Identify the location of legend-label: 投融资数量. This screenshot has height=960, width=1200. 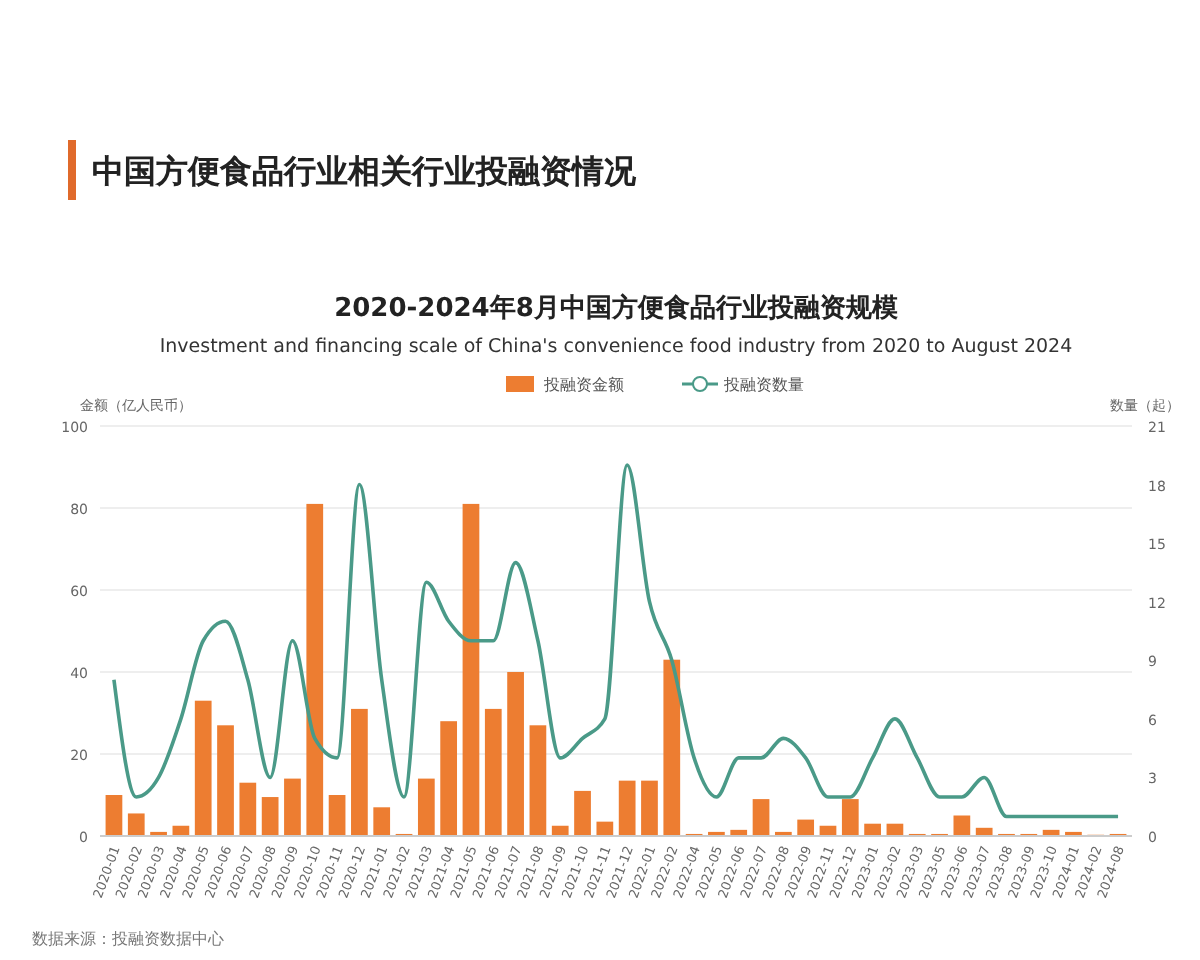
(763, 385).